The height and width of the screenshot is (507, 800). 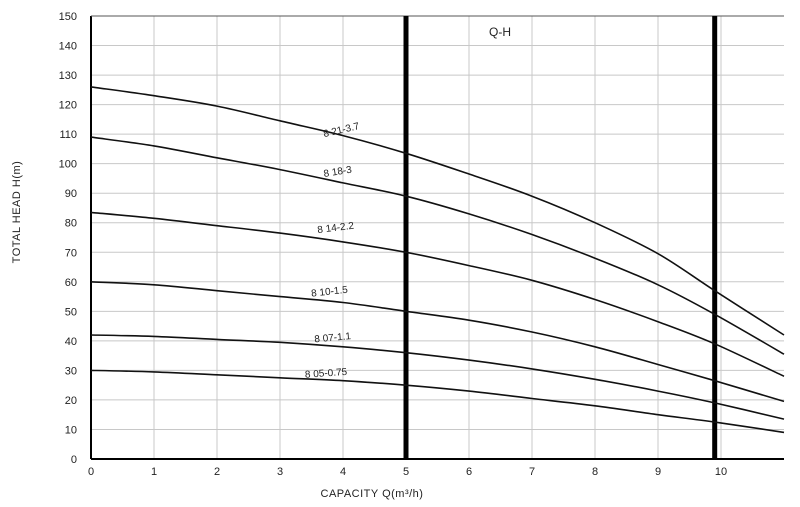 I want to click on x-tick-label: 2, so click(x=217, y=472).